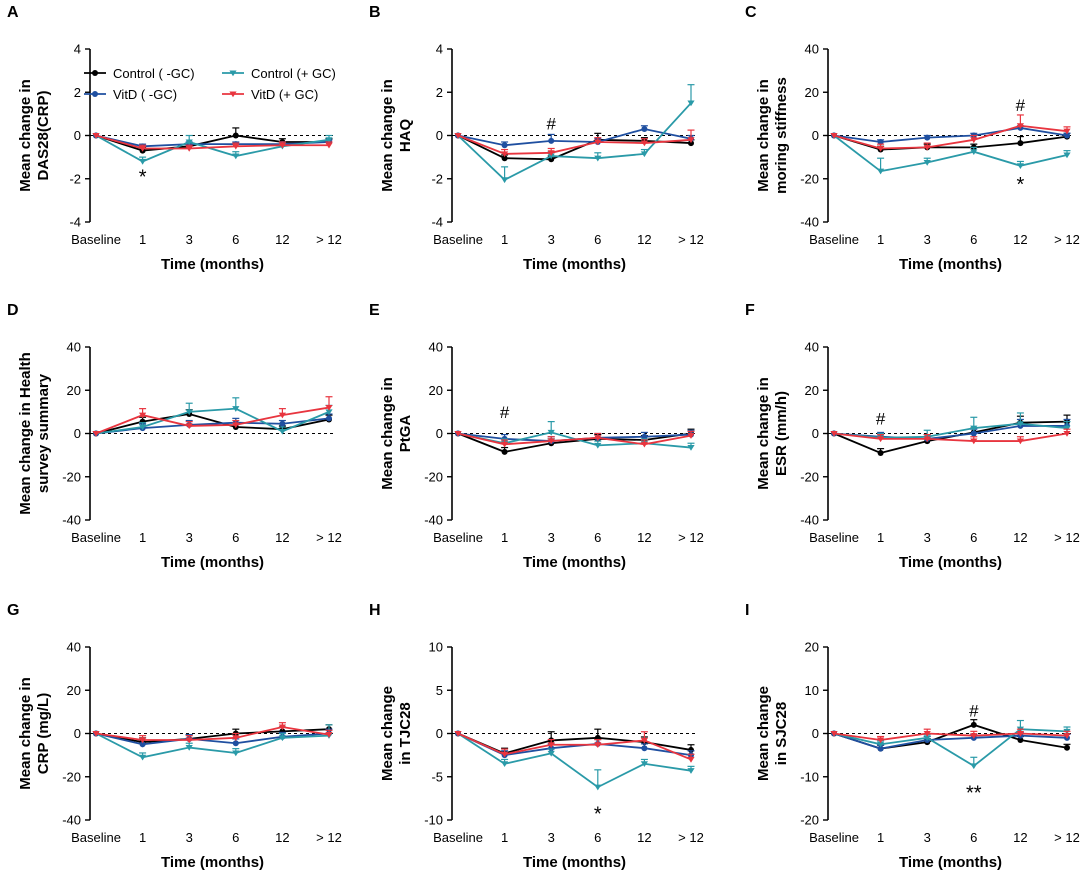  What do you see at coordinates (74, 390) in the screenshot?
I see `panel-d-y-tick-label-3: 20` at bounding box center [74, 390].